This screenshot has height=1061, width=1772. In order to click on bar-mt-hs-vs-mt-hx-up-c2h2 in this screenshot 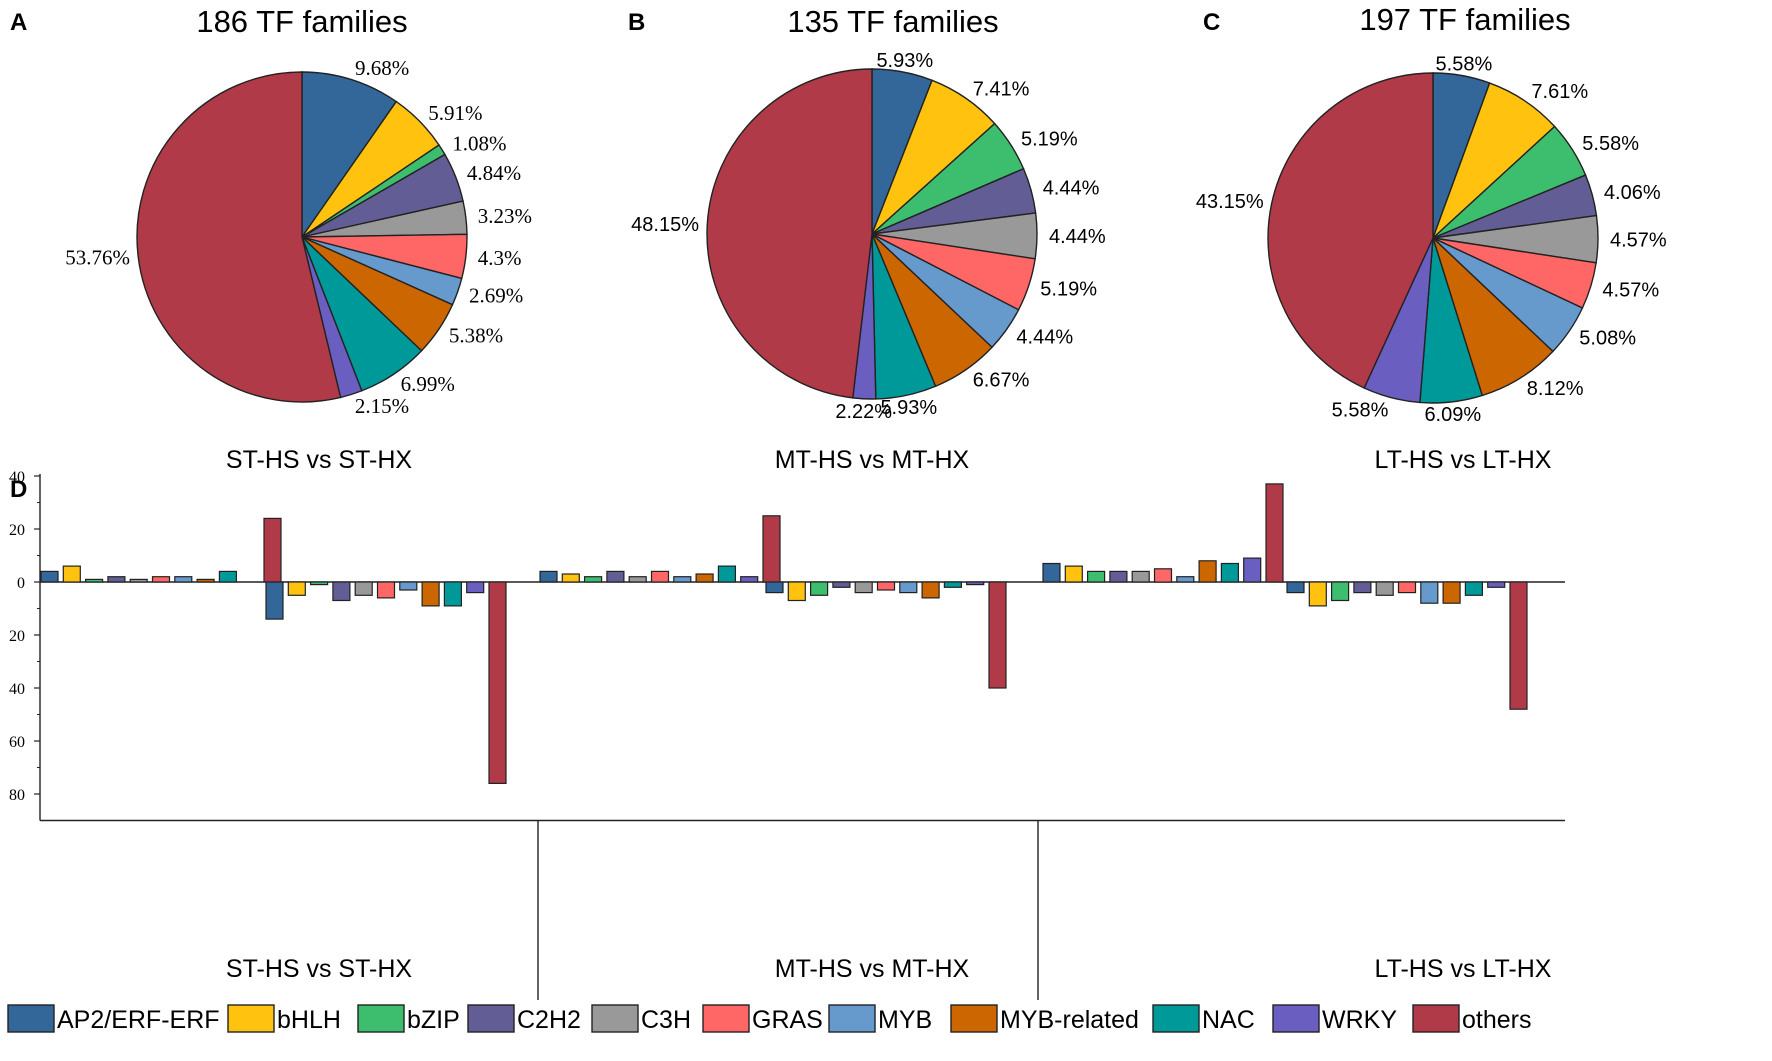, I will do `click(615, 576)`.